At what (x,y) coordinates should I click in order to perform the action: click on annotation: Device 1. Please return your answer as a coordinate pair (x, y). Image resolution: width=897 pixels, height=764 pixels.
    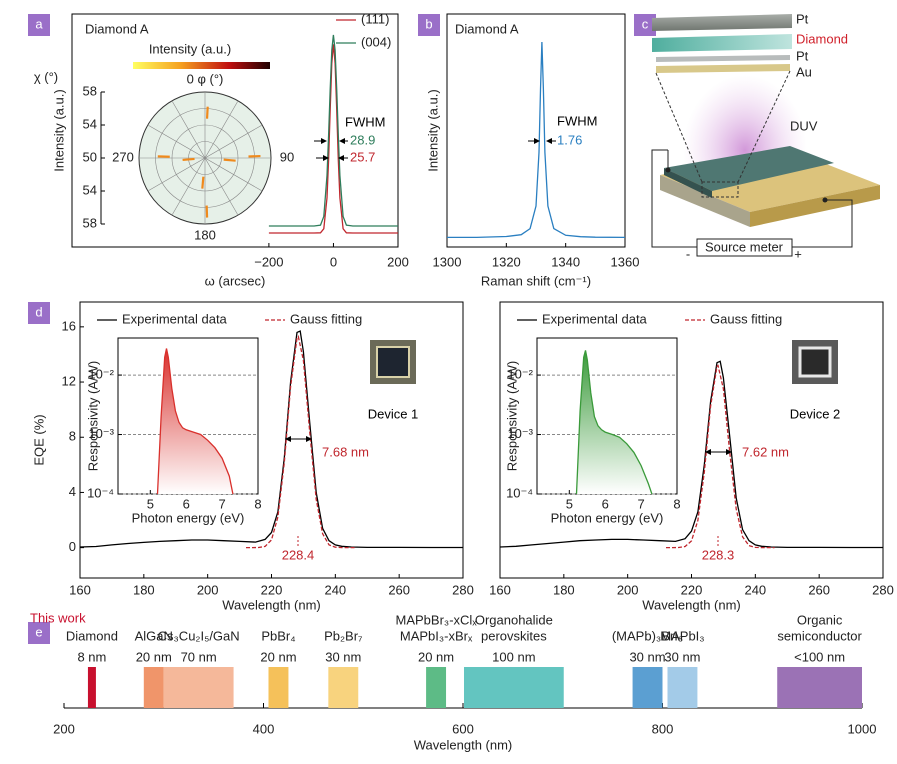
    Looking at the image, I should click on (393, 413).